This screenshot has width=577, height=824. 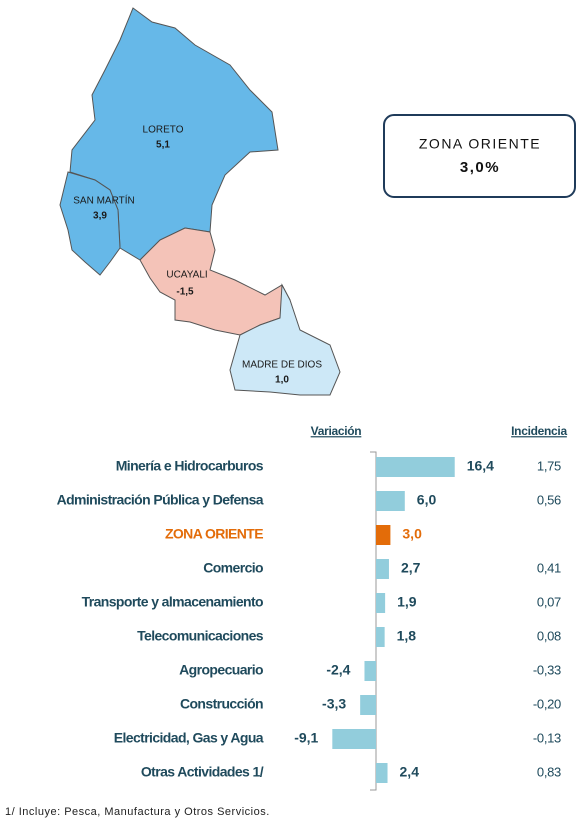 What do you see at coordinates (549, 601) in the screenshot?
I see `incidence-label: 0,07` at bounding box center [549, 601].